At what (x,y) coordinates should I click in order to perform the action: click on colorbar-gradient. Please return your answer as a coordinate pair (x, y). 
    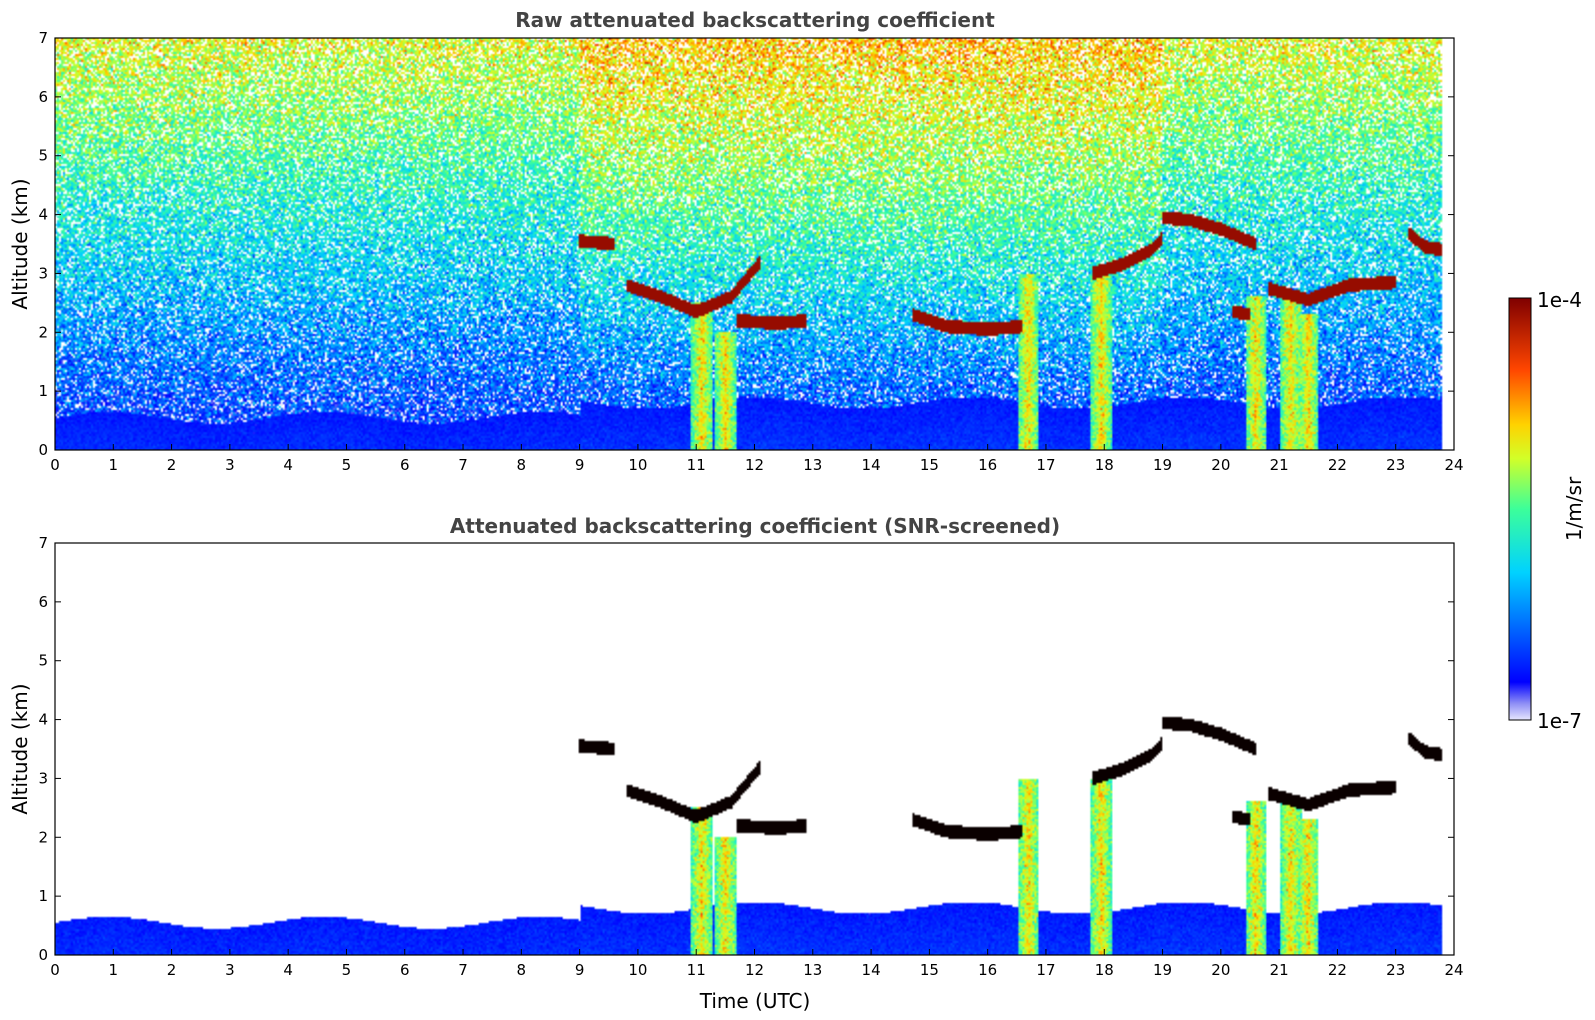
    Looking at the image, I should click on (1520, 509).